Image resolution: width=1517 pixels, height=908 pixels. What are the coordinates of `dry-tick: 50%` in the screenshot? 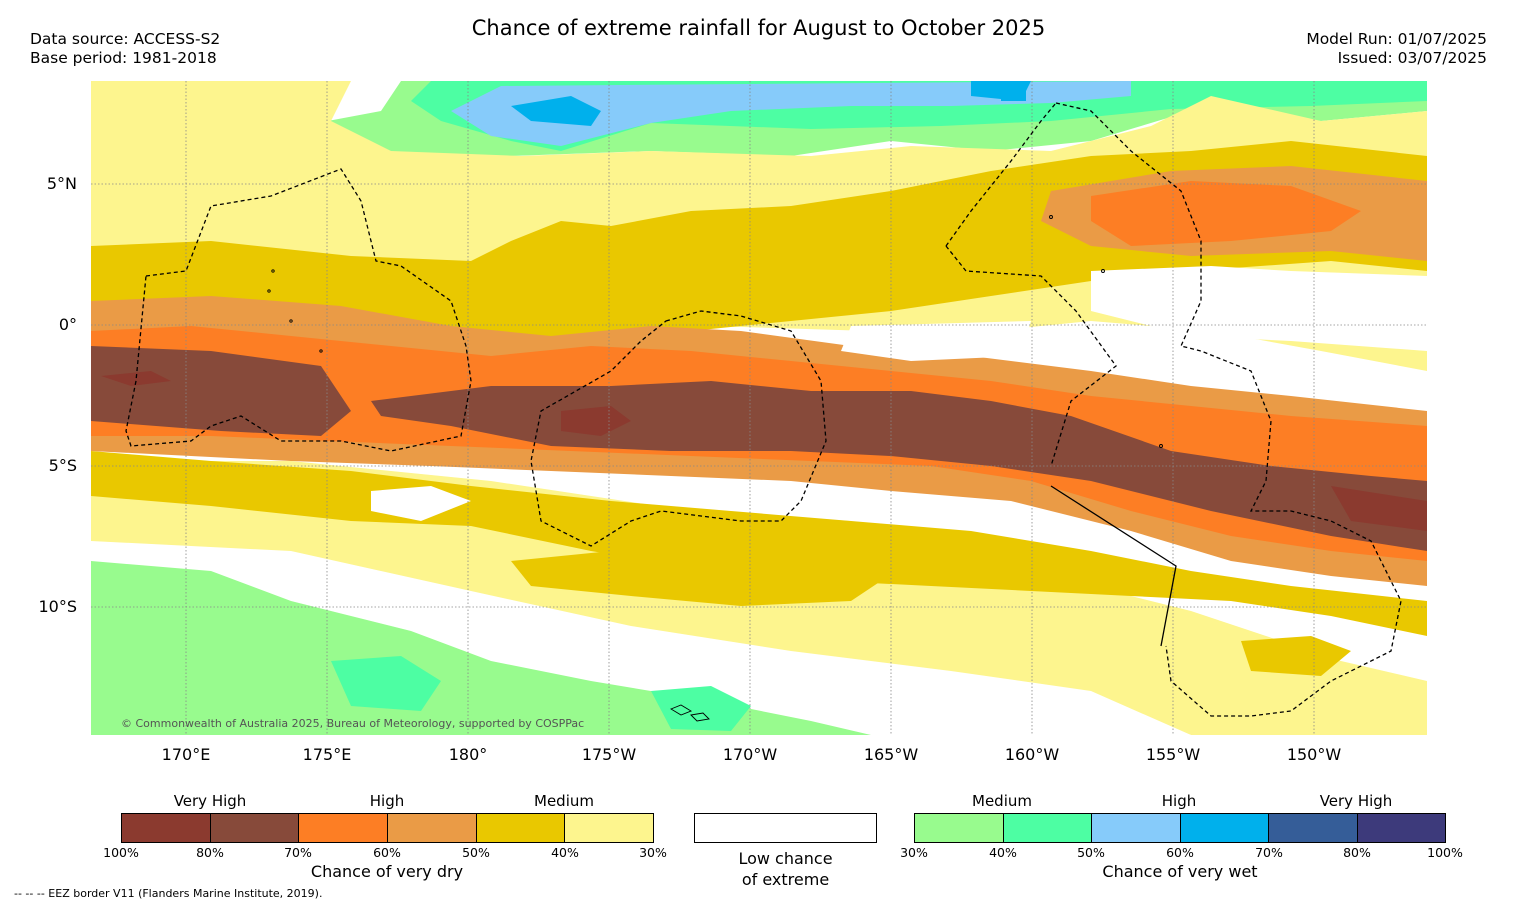 It's located at (476, 852).